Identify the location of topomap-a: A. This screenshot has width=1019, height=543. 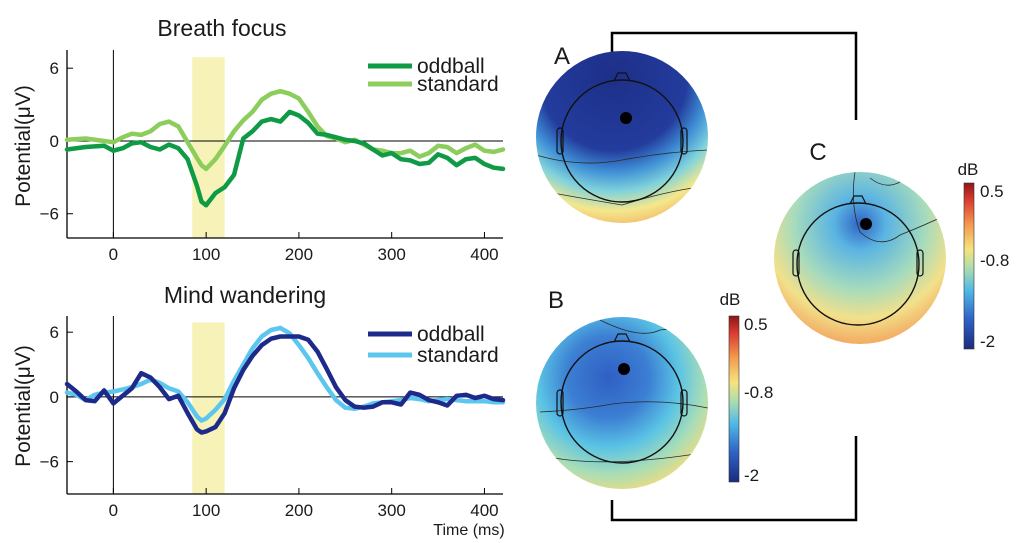
(622, 133).